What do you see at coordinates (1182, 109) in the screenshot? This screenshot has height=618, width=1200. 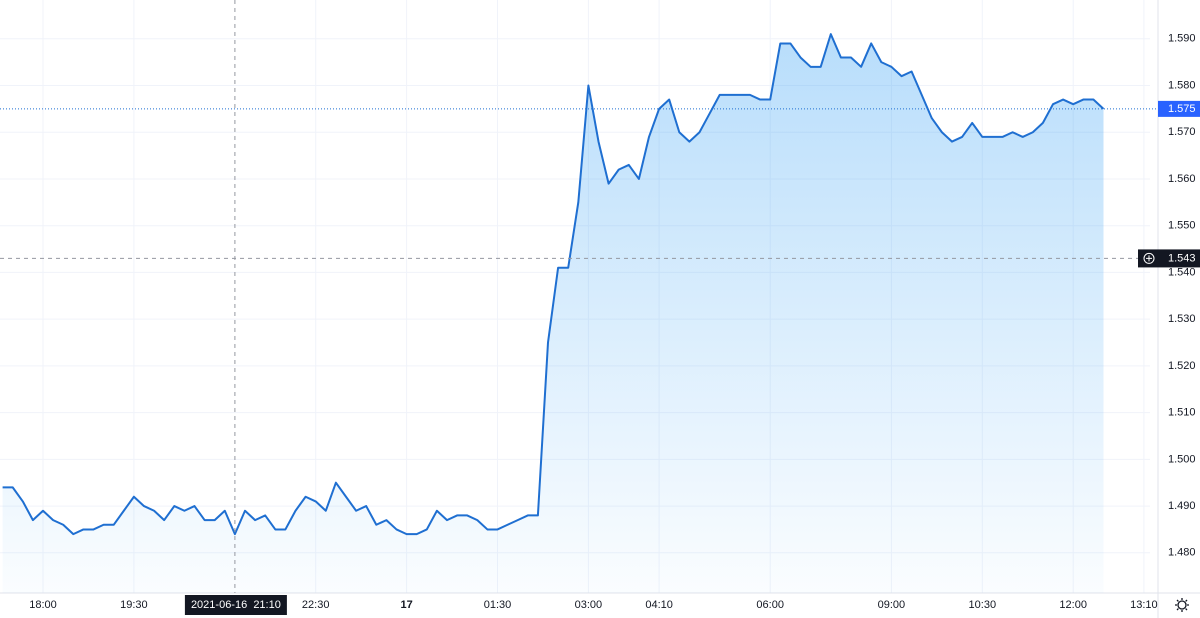 I see `last-price-label: 1.575` at bounding box center [1182, 109].